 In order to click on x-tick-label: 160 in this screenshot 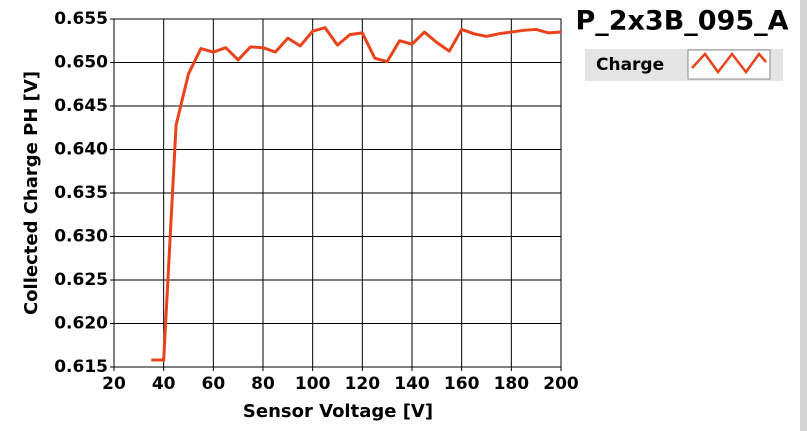, I will do `click(462, 384)`.